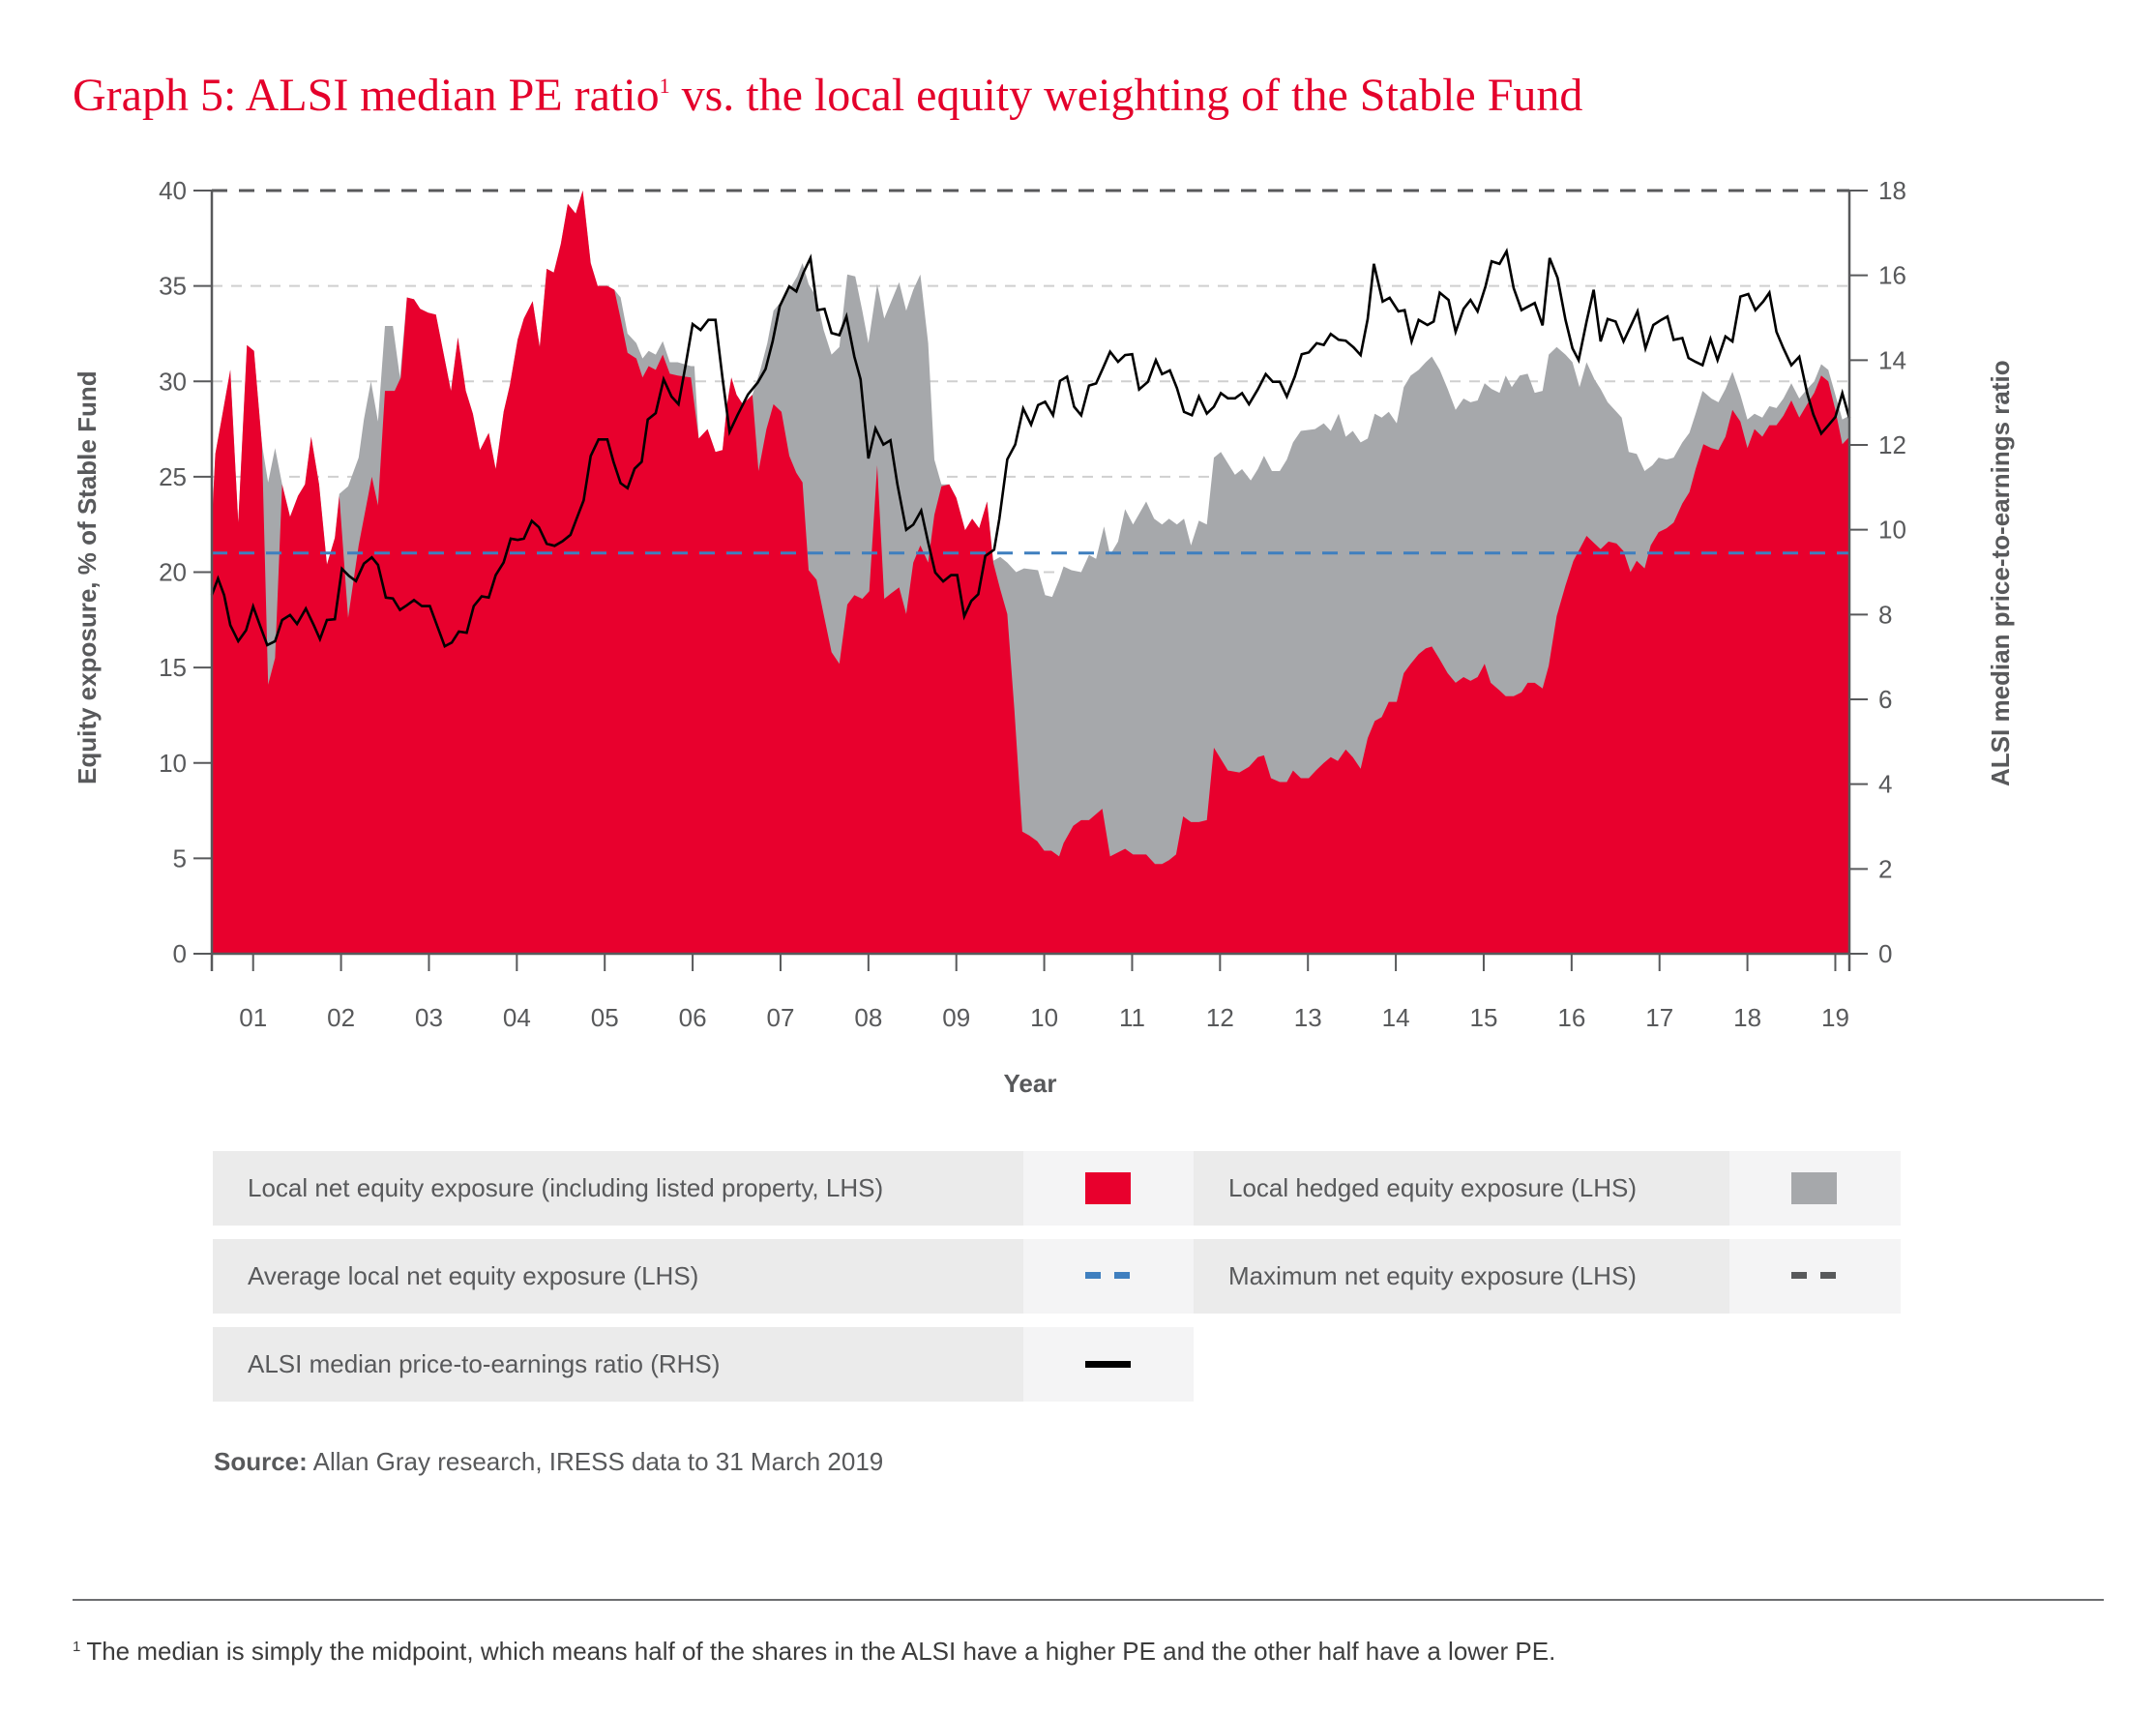 This screenshot has height=1714, width=2156. I want to click on right-axis-tick-label: 8, so click(1885, 614).